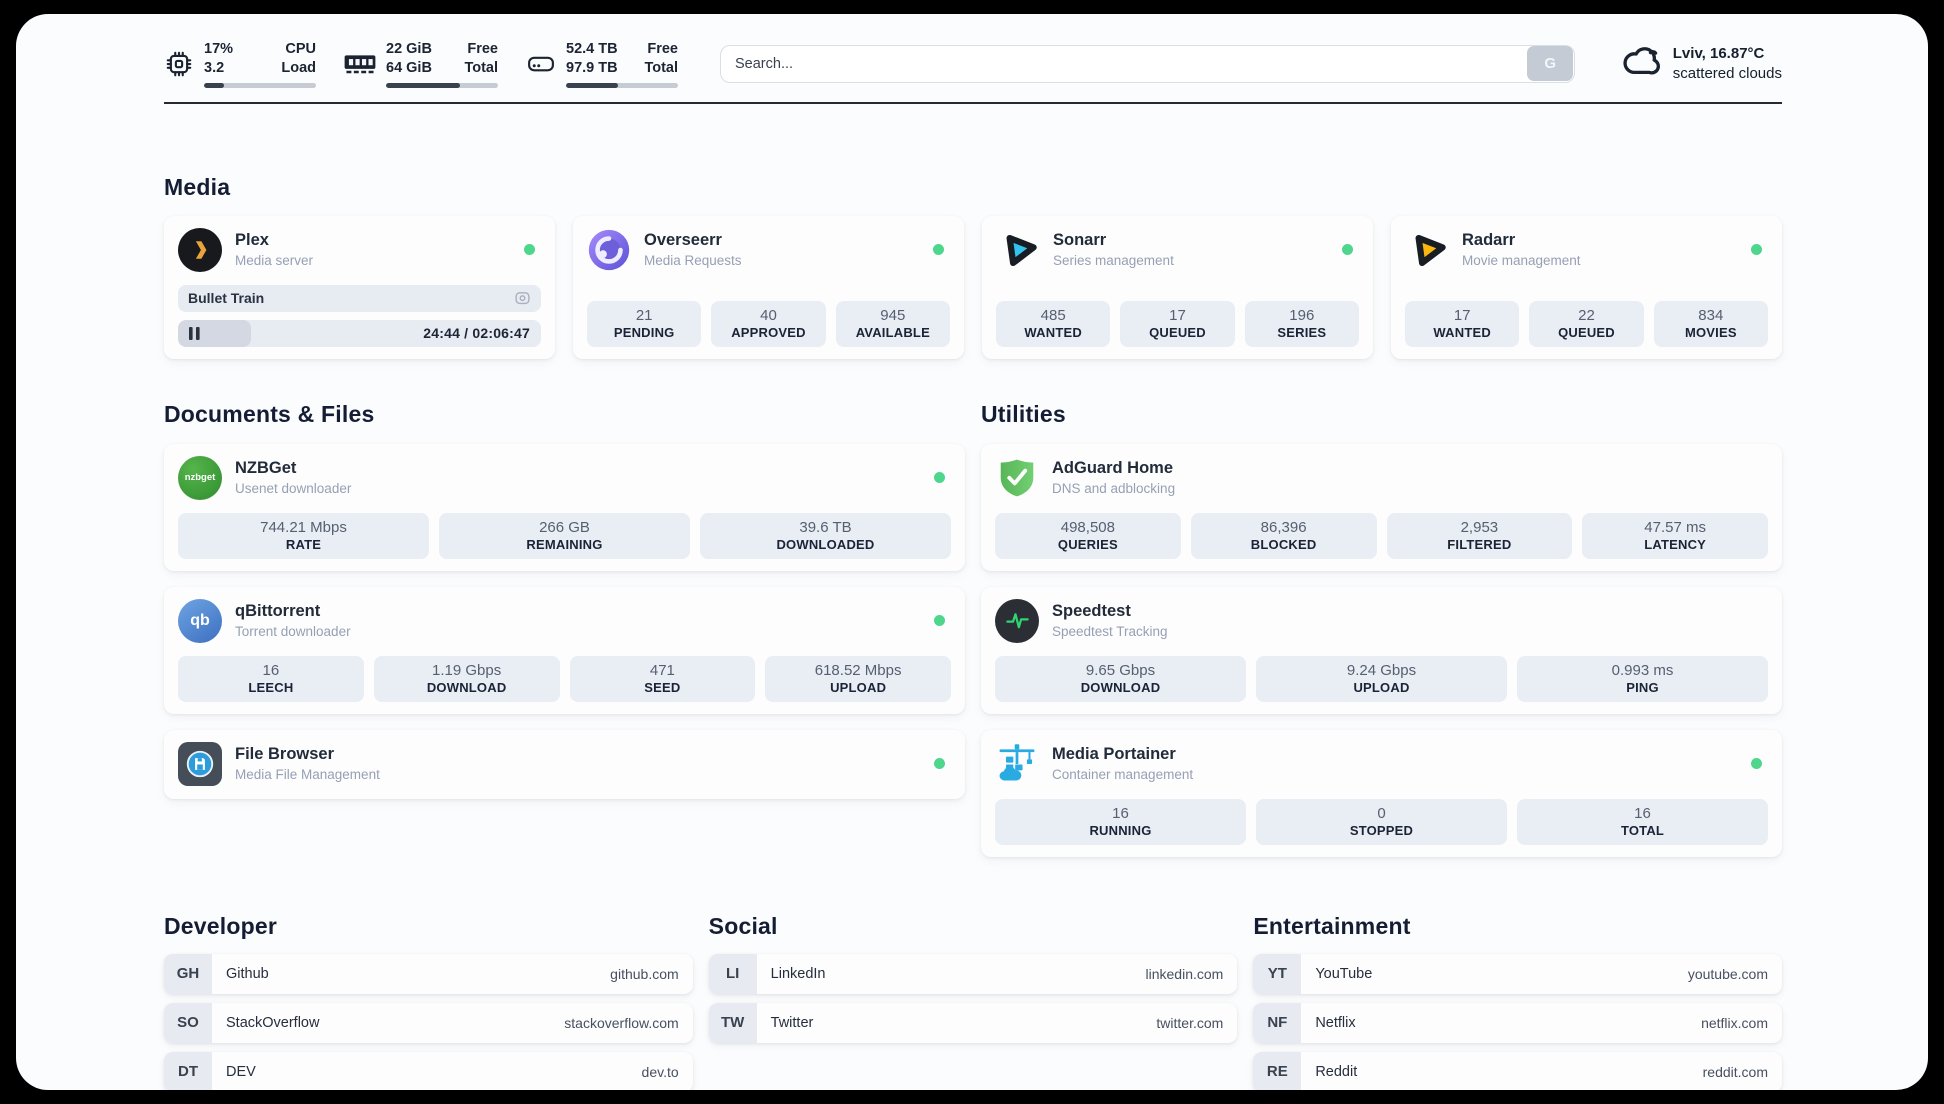 The width and height of the screenshot is (1944, 1104). Describe the element at coordinates (1727, 973) in the screenshot. I see `bookmark-url: youtube.com` at that location.